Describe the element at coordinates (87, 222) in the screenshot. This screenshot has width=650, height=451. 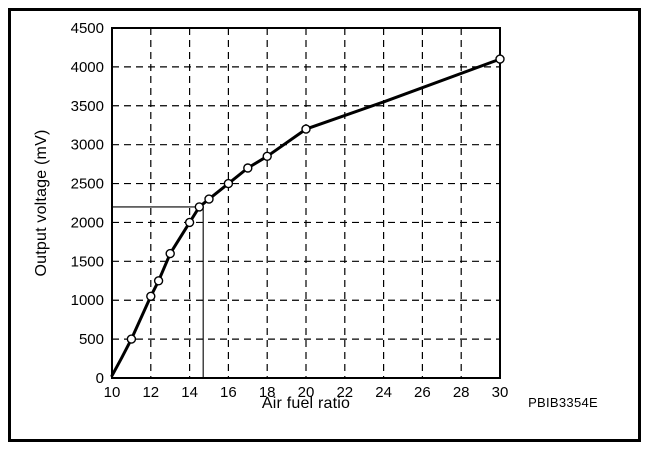
I see `y-tick-label: 2000` at that location.